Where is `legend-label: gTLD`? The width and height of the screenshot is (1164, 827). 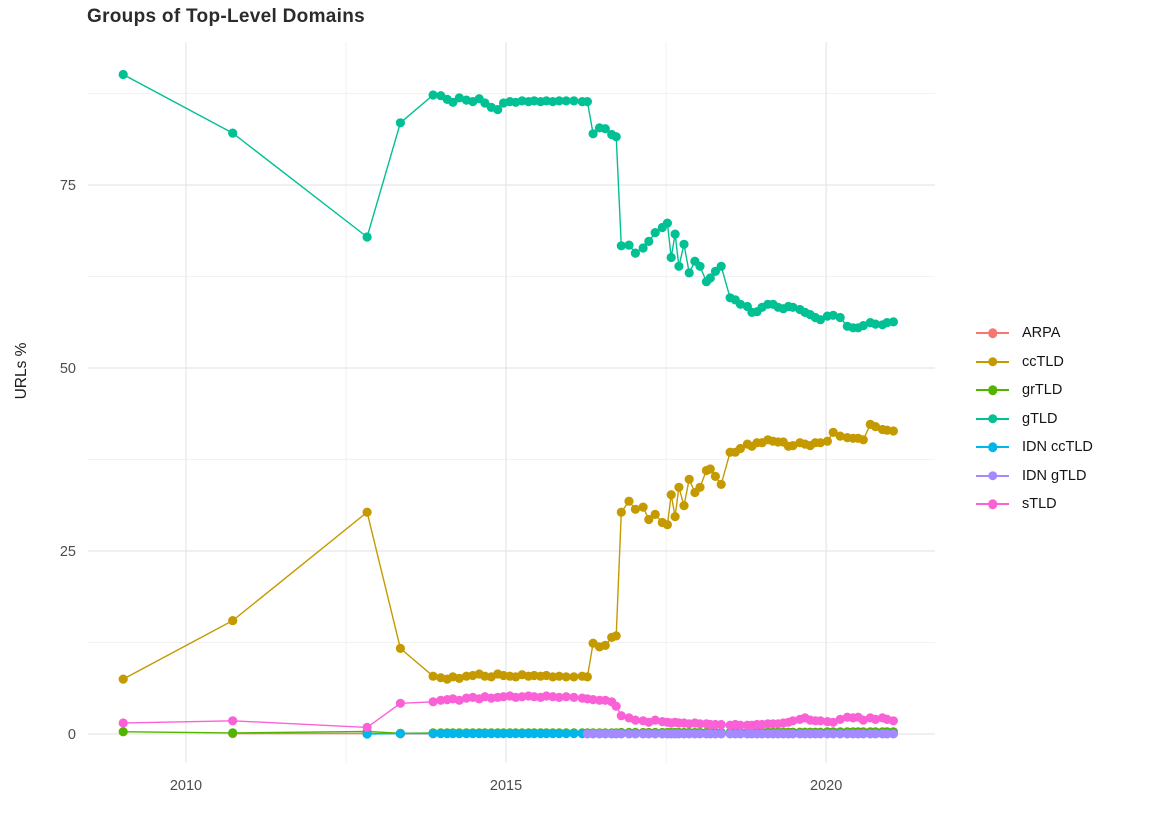 legend-label: gTLD is located at coordinates (1040, 418).